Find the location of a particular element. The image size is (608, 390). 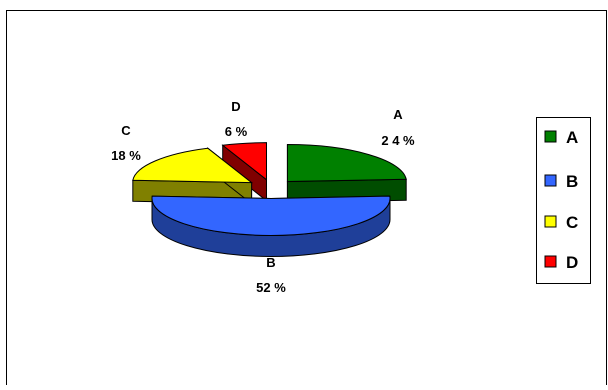

label-value-c: 18 % is located at coordinates (126, 155).